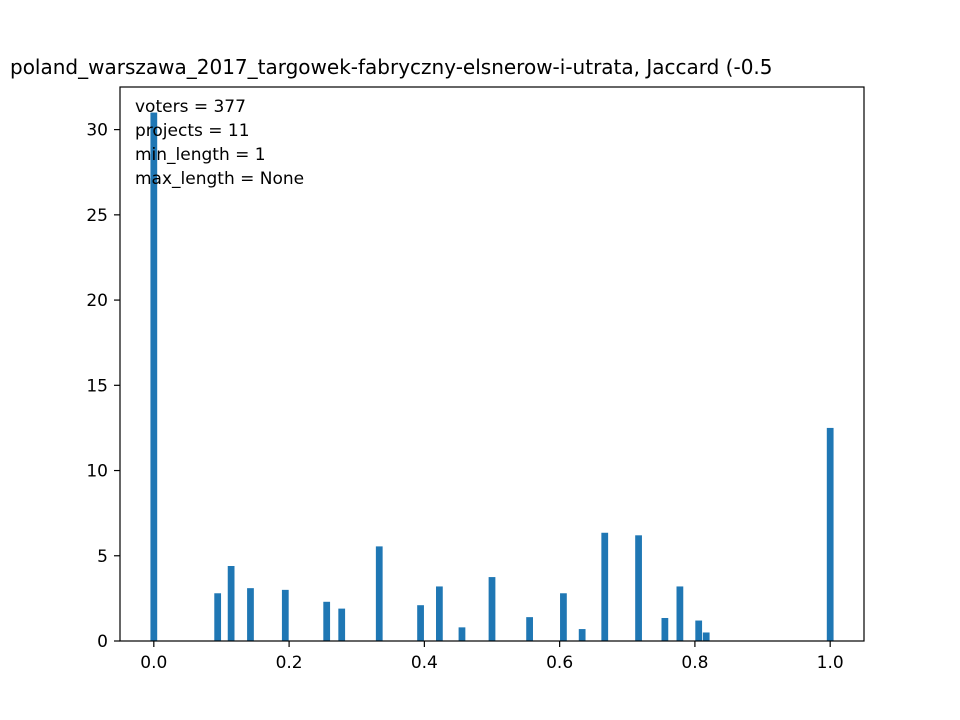 This screenshot has width=960, height=720. What do you see at coordinates (830, 663) in the screenshot?
I see `x-tick-label-5: 1.0` at bounding box center [830, 663].